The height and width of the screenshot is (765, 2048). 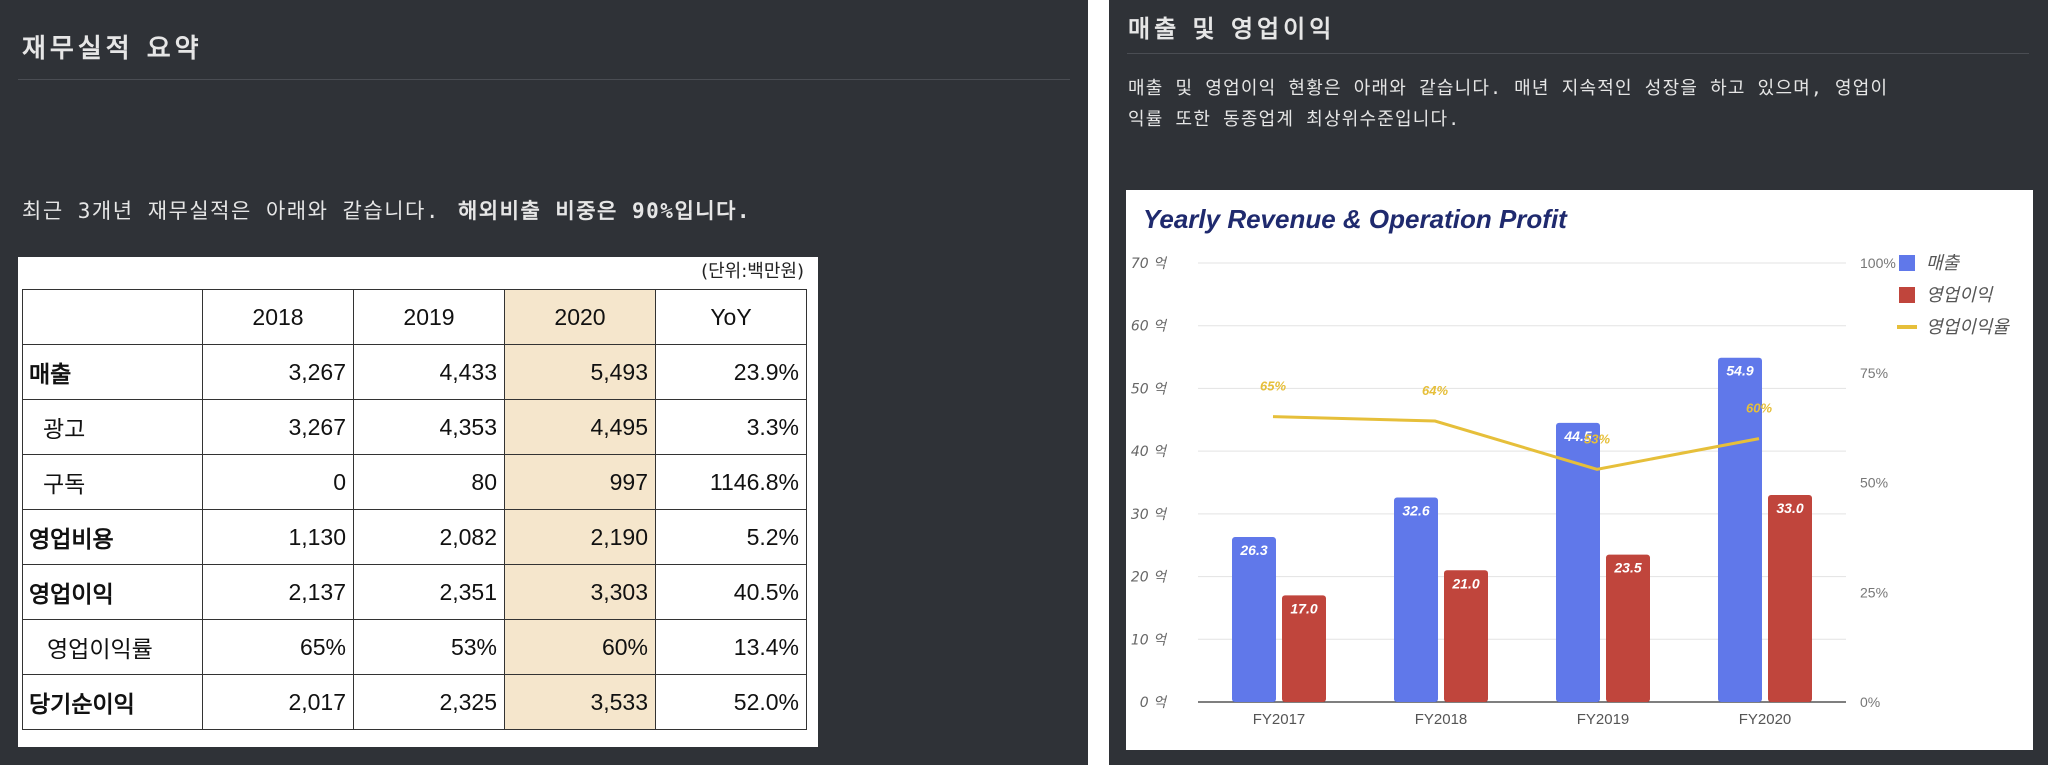 What do you see at coordinates (1789, 508) in the screenshot?
I see `bar-data-label: 33.0` at bounding box center [1789, 508].